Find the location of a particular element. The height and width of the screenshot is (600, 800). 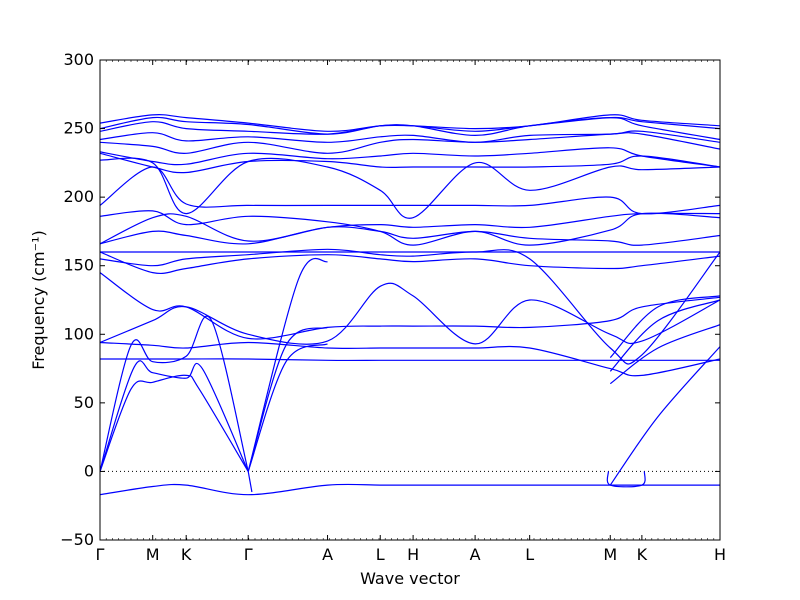

y-tick-label: 200 is located at coordinates (78, 196).